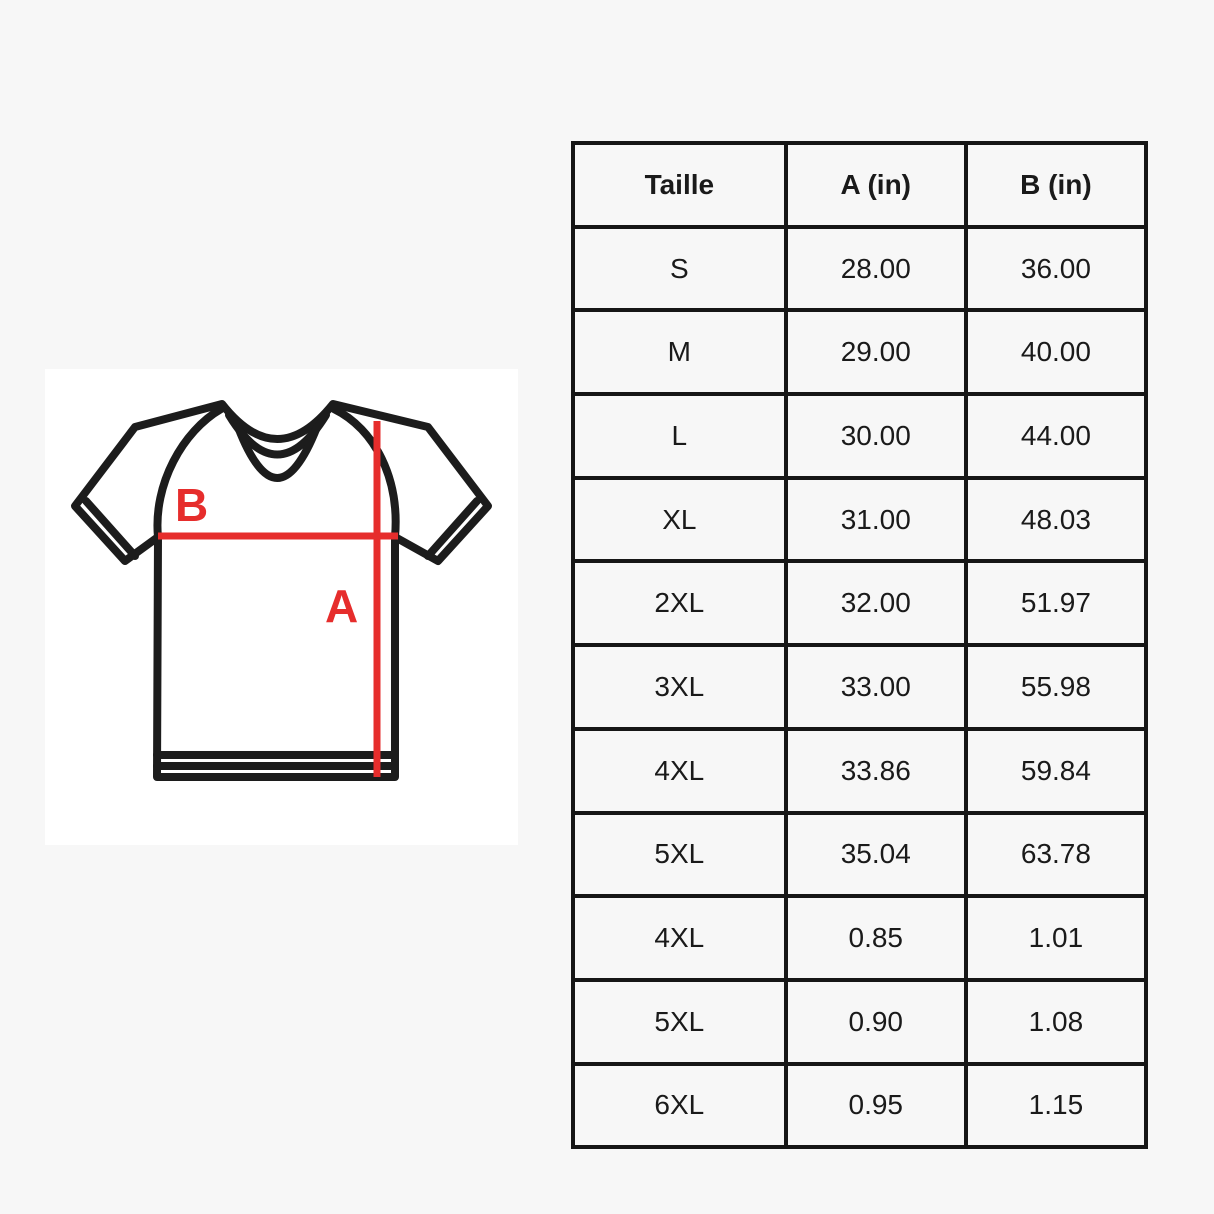  I want to click on measure-label-b: B, so click(191, 505).